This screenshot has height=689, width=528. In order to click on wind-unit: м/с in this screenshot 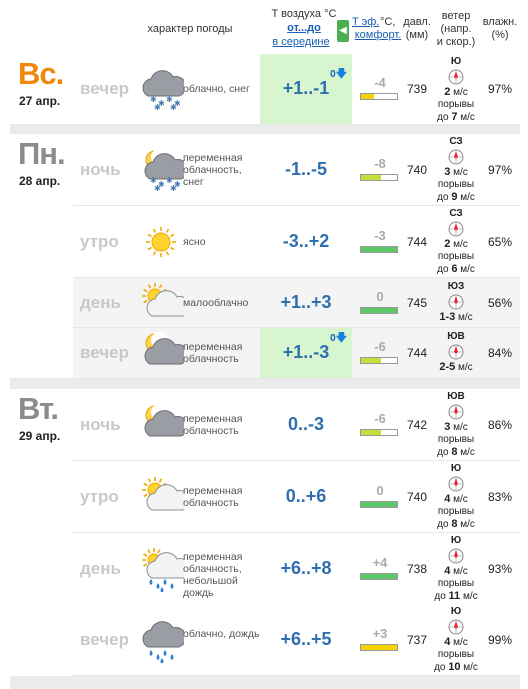, I will do `click(460, 244)`.